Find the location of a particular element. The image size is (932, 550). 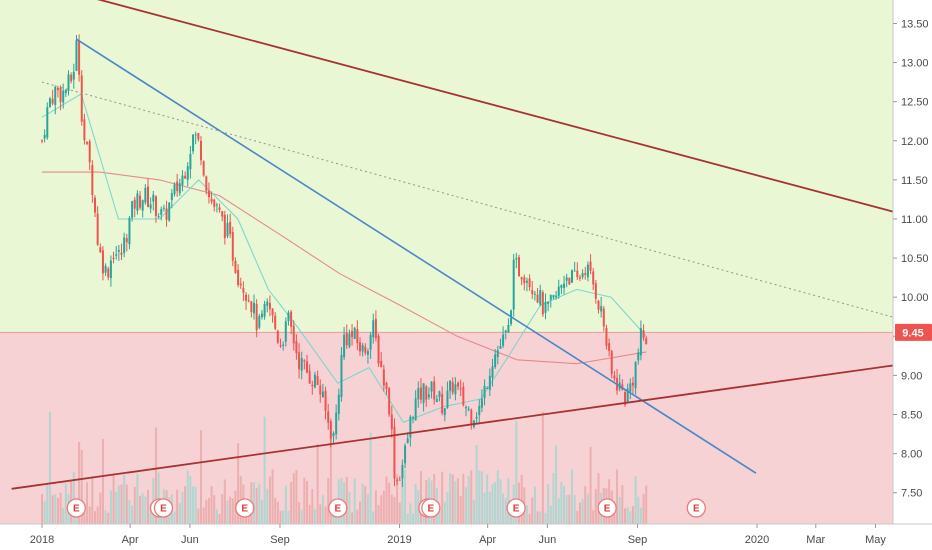

time-tick-label: Apr is located at coordinates (130, 540).